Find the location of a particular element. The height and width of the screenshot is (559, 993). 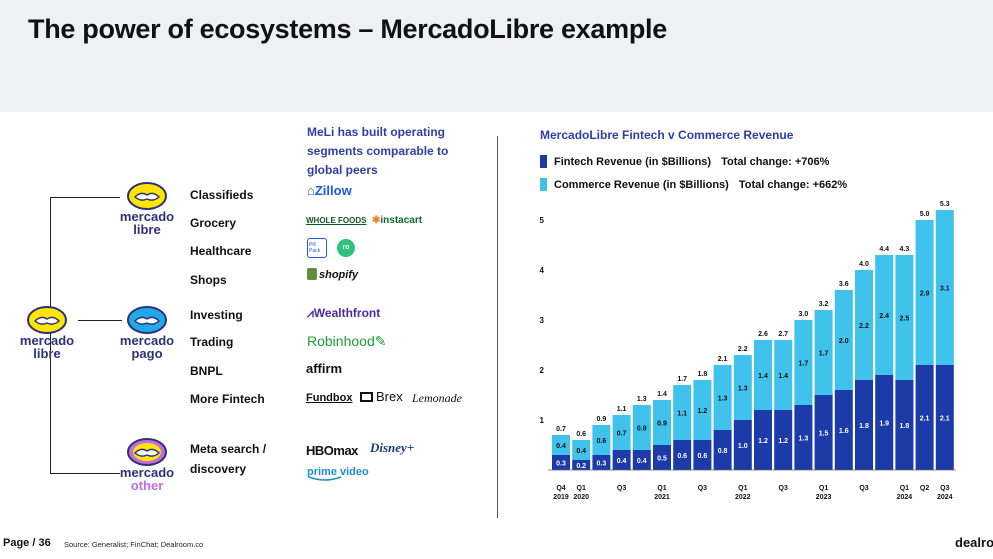

y-tick-label: 4 is located at coordinates (542, 270).